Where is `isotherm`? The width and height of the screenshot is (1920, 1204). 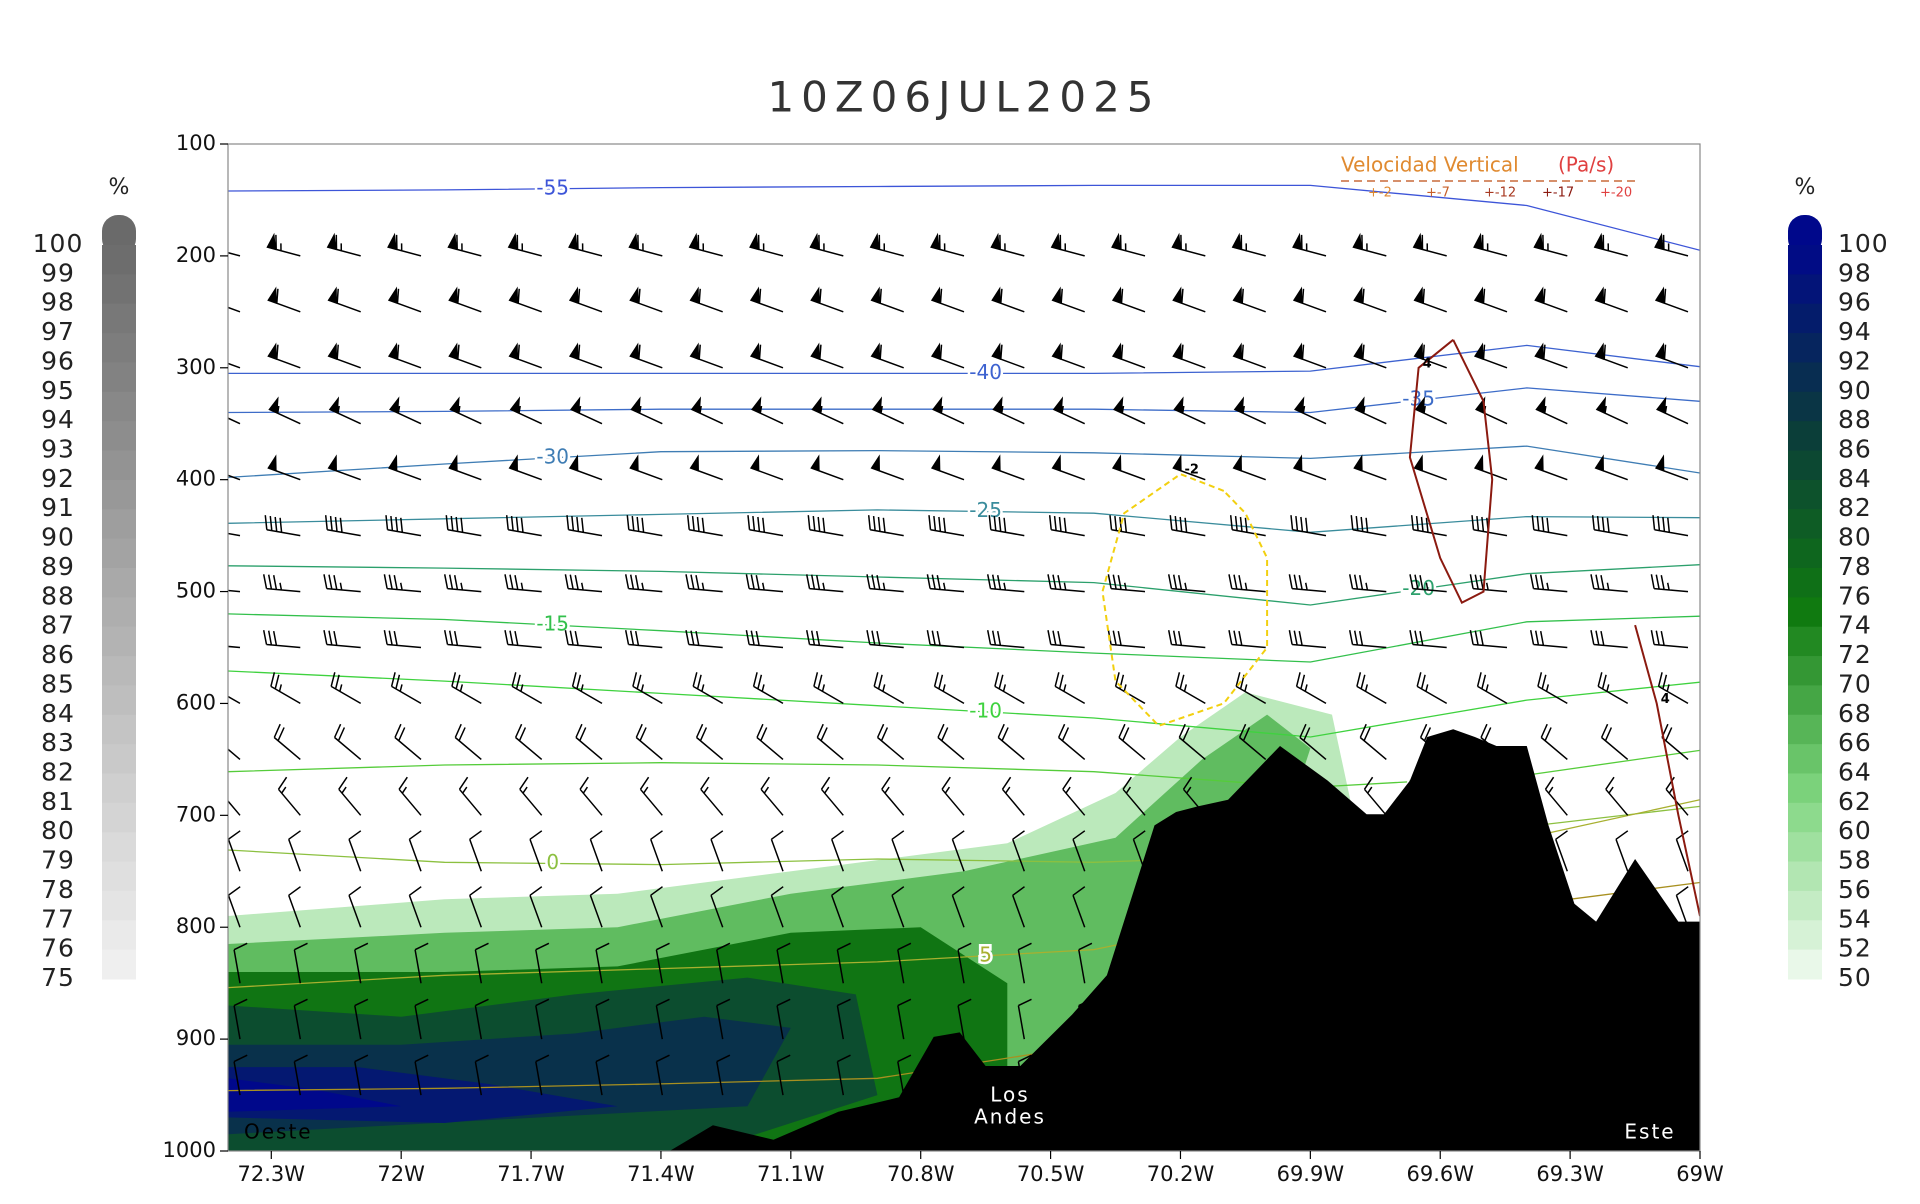
isotherm is located at coordinates (964, 704).